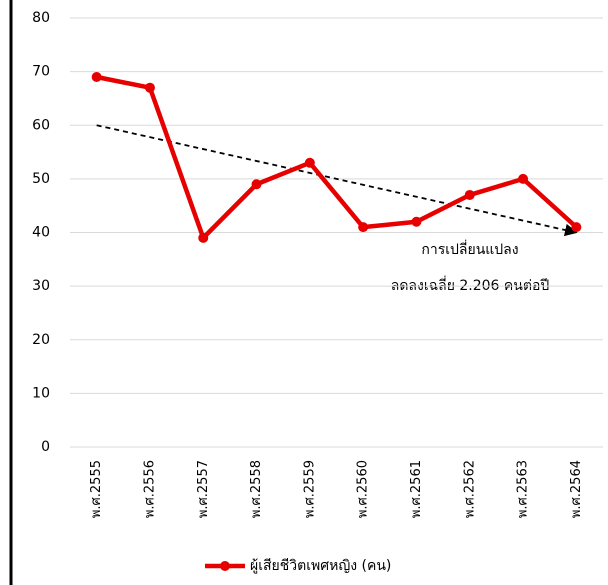 The height and width of the screenshot is (585, 608). Describe the element at coordinates (41, 125) in the screenshot. I see `y-tick-label: 60` at that location.